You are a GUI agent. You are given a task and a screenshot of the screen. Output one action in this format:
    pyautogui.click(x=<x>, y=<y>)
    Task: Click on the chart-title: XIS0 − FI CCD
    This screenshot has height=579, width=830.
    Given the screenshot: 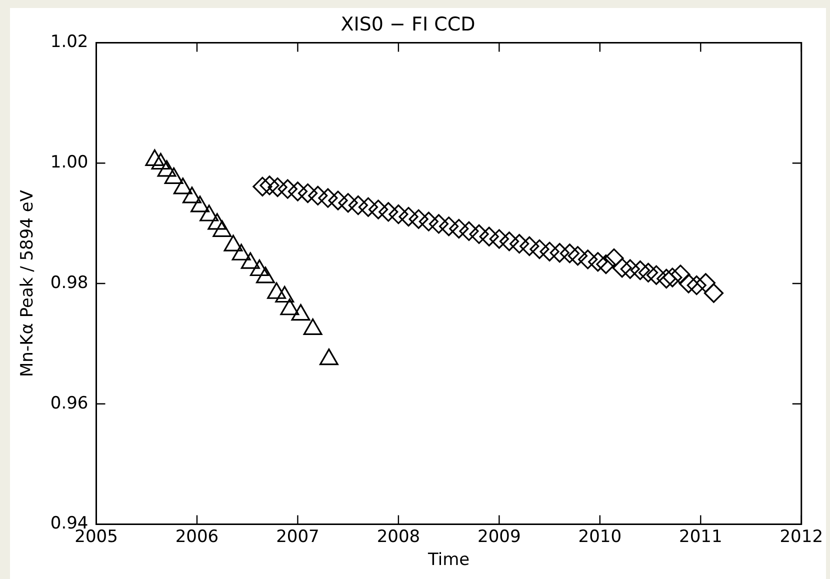 What is the action you would take?
    pyautogui.click(x=408, y=24)
    